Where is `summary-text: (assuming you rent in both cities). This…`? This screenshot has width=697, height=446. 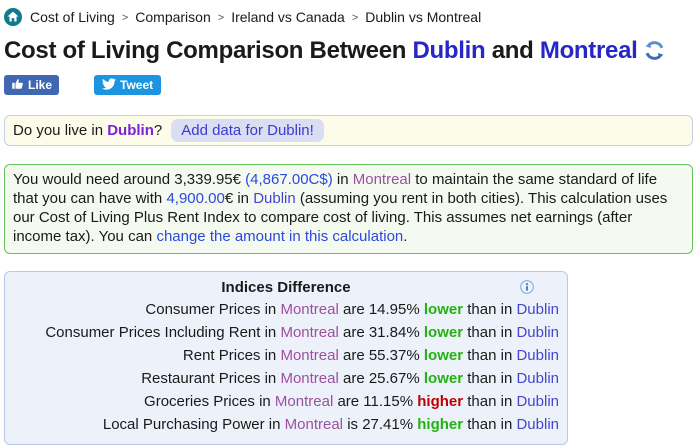
summary-text: (assuming you rent in both cities). This… is located at coordinates (340, 217).